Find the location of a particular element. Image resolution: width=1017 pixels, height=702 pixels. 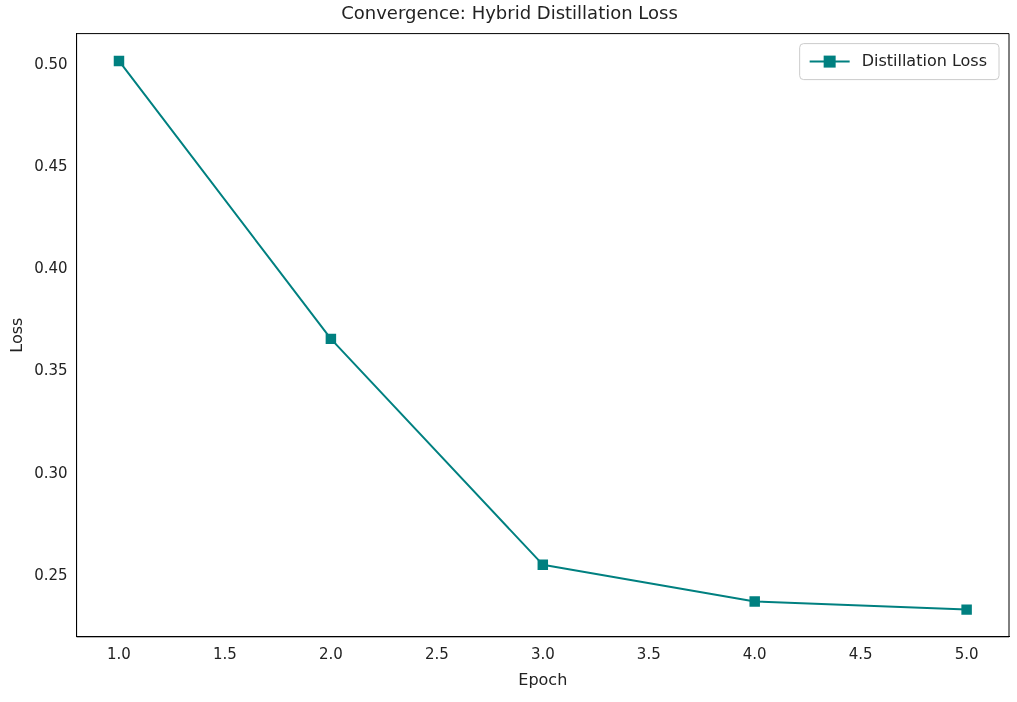

x-tick-label: 1.0 is located at coordinates (119, 653).